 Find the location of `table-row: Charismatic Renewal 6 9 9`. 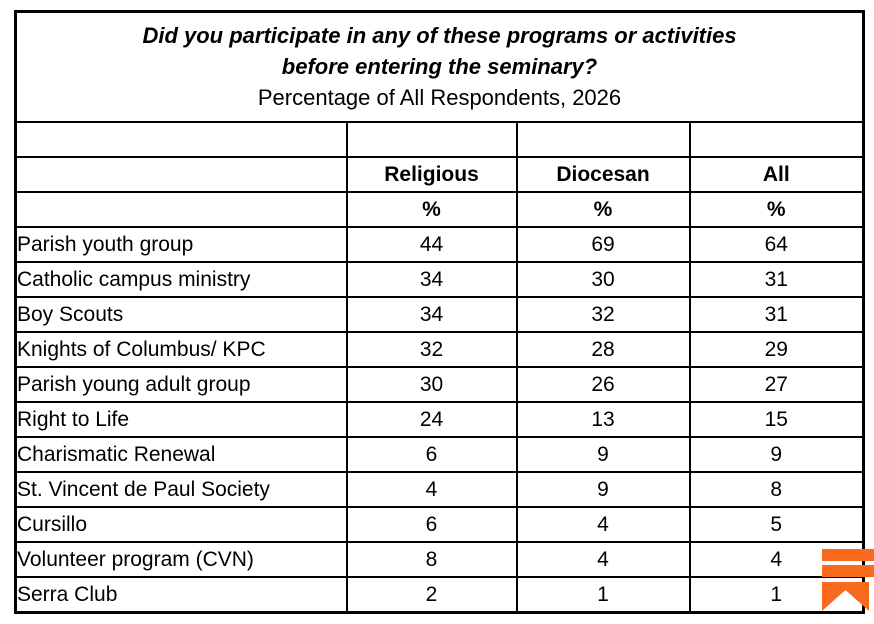

table-row: Charismatic Renewal 6 9 9 is located at coordinates (439, 454).